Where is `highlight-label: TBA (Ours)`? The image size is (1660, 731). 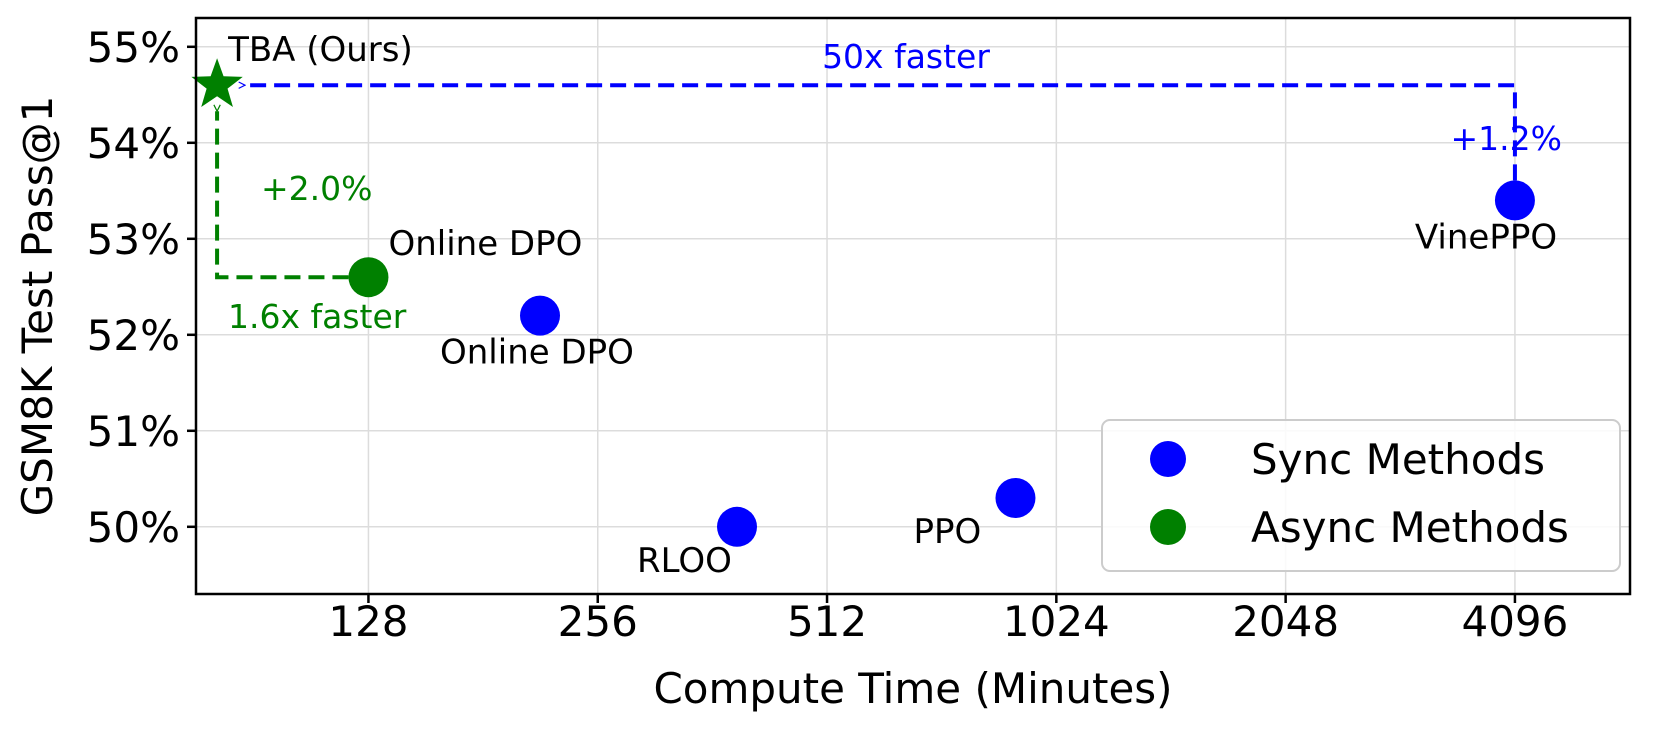 highlight-label: TBA (Ours) is located at coordinates (320, 50).